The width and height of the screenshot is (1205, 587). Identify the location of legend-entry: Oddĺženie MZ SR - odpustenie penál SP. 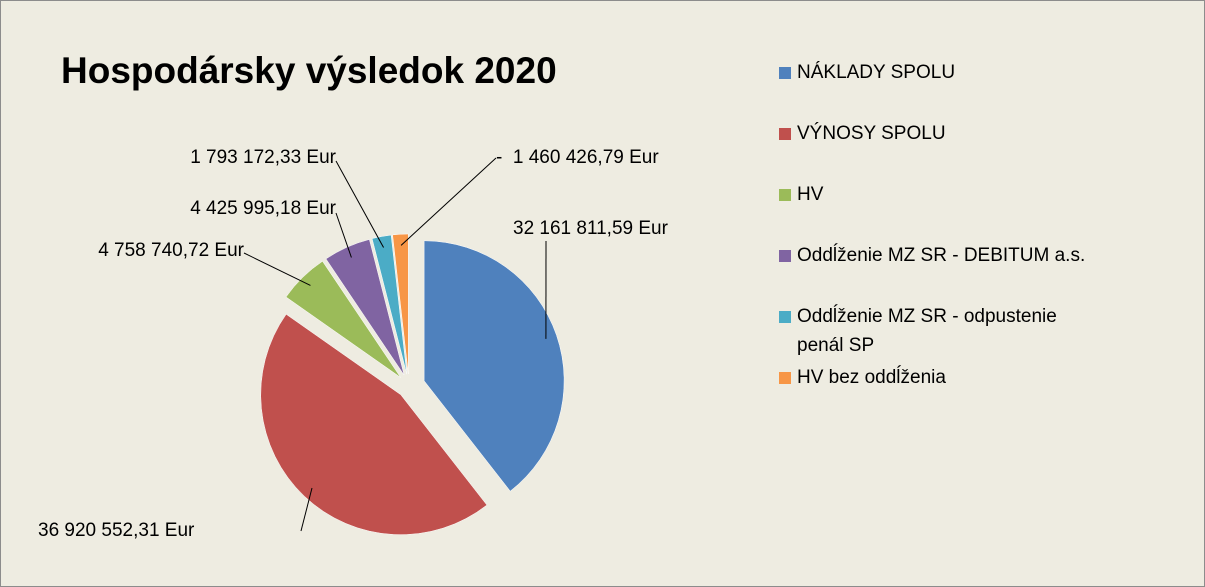
(938, 331).